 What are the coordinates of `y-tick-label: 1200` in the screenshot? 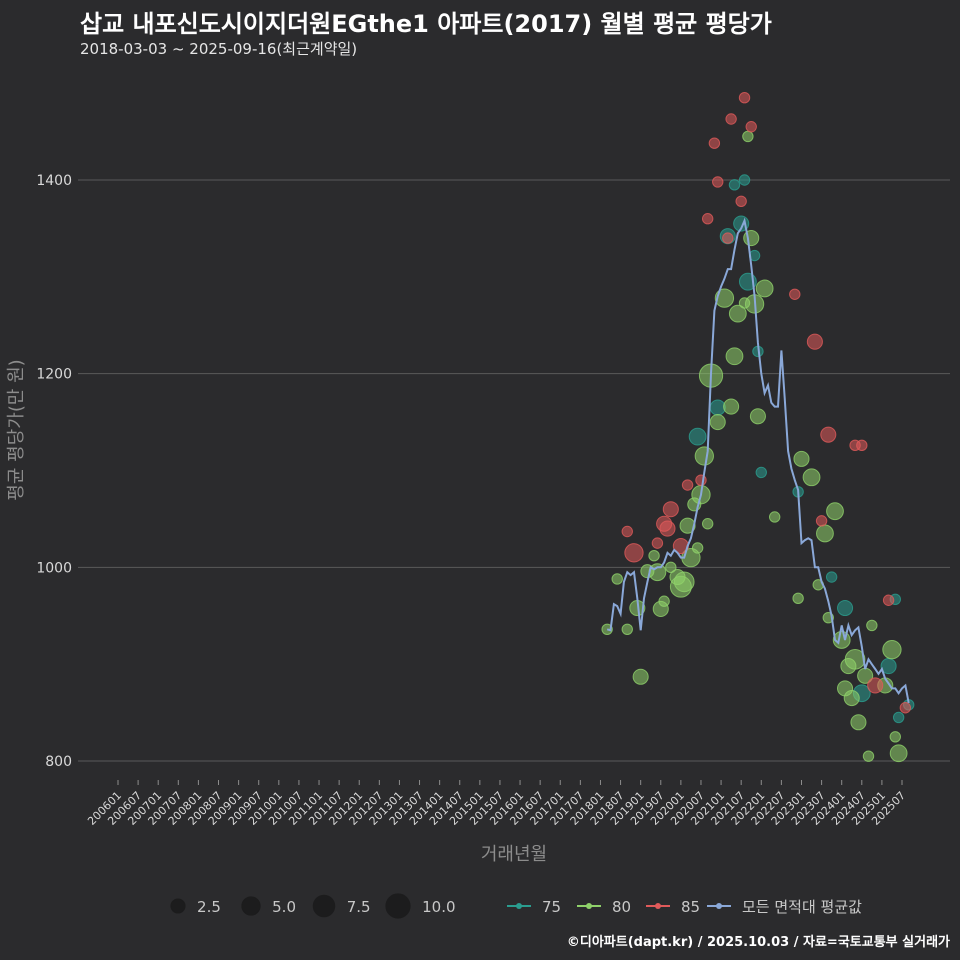 It's located at (54, 375).